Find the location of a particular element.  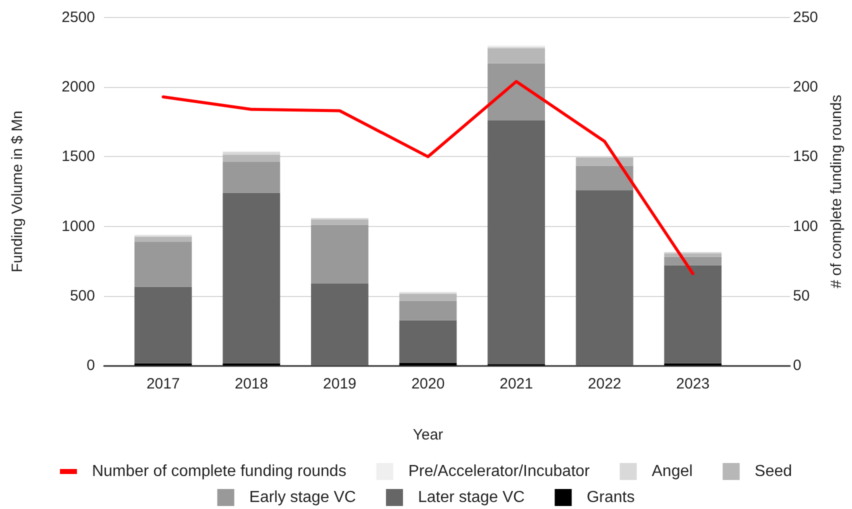

y2-tick-label: 200 is located at coordinates (805, 87).